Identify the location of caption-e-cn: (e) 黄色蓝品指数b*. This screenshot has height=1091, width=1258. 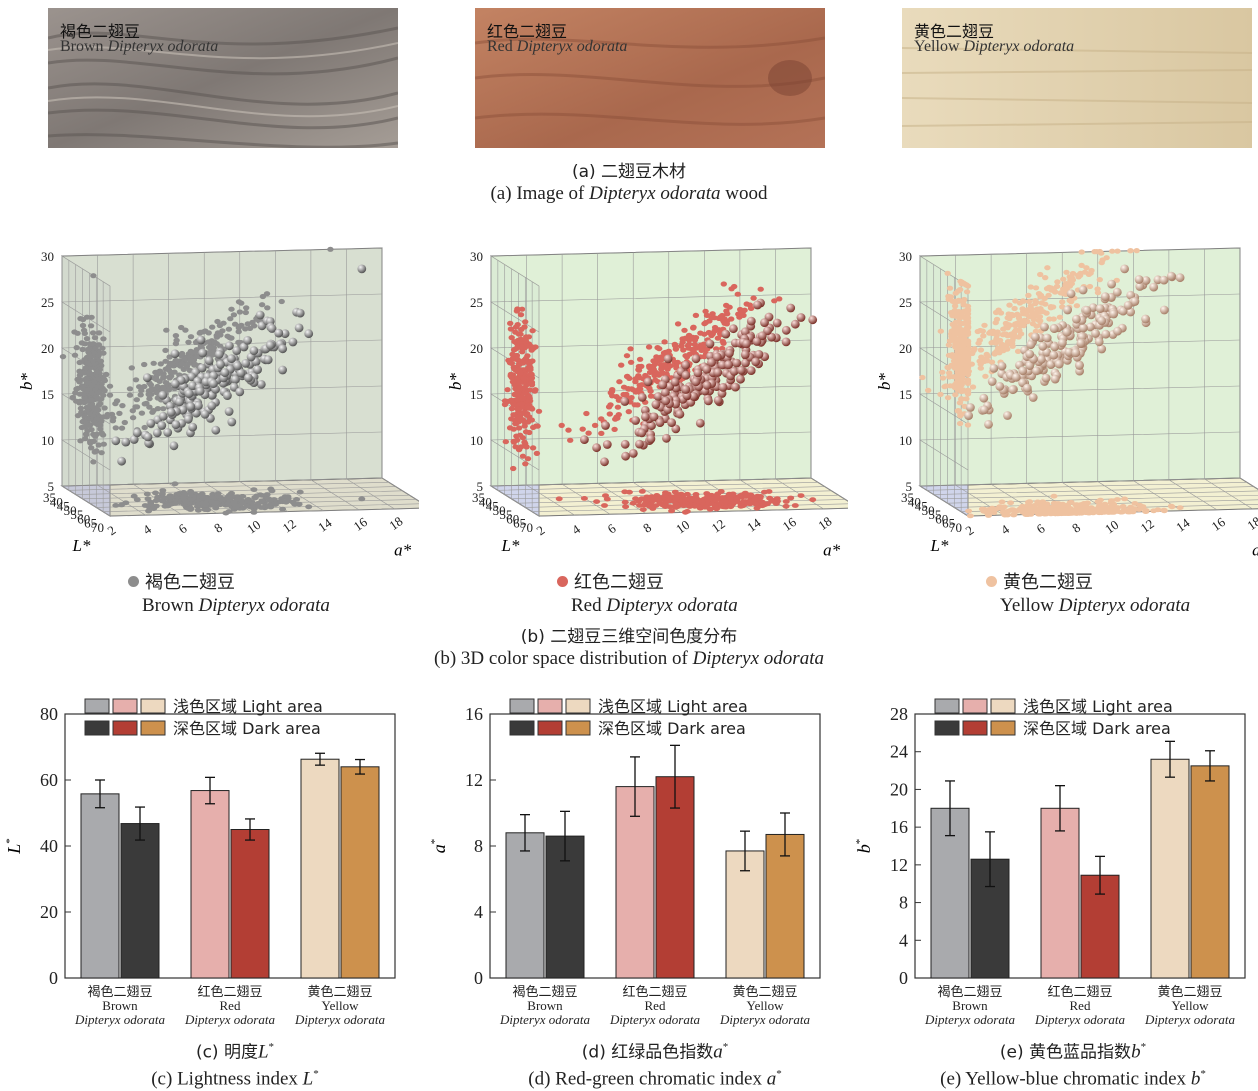
(1073, 1052).